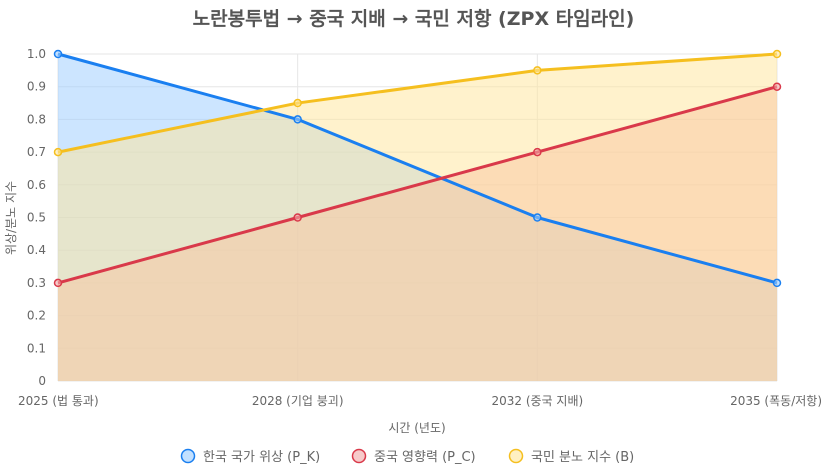  Describe the element at coordinates (582, 457) in the screenshot. I see `legend-label: 국민 분노 지수 (B)` at that location.